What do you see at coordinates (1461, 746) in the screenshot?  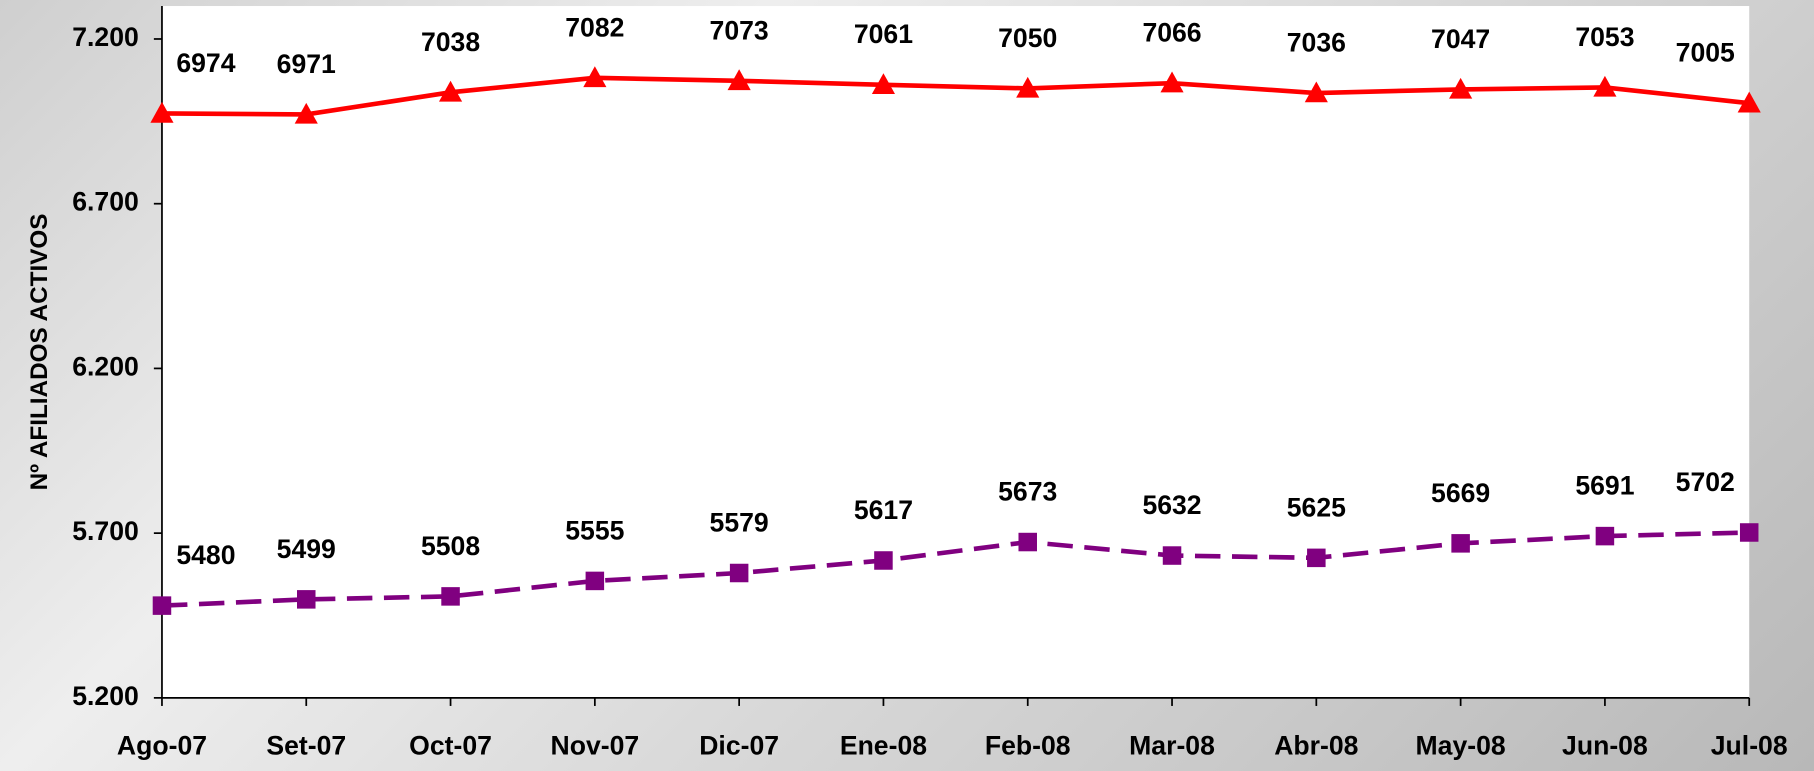 I see `x-tick-label: May-08` at bounding box center [1461, 746].